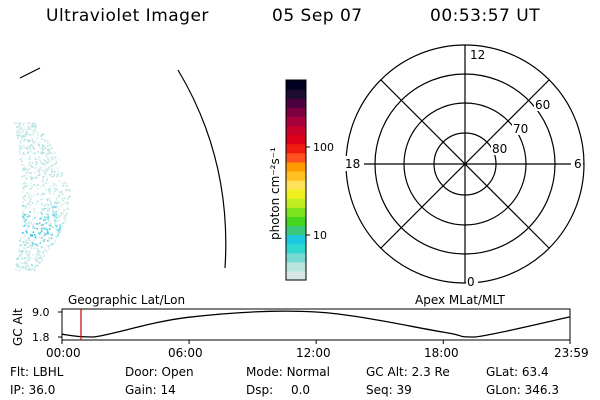 The image size is (600, 400). I want to click on colorbar-cell, so click(296, 212).